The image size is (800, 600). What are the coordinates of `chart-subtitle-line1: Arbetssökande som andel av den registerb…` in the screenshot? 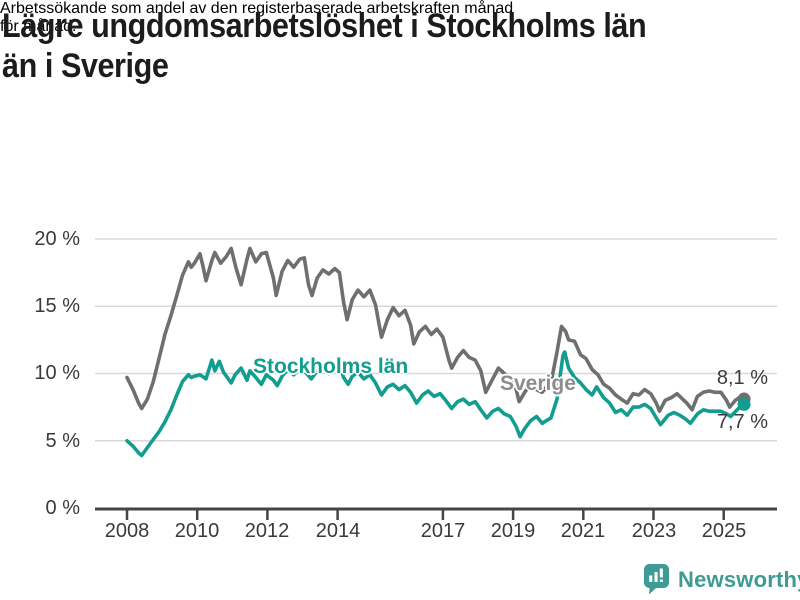 It's located at (257, 8).